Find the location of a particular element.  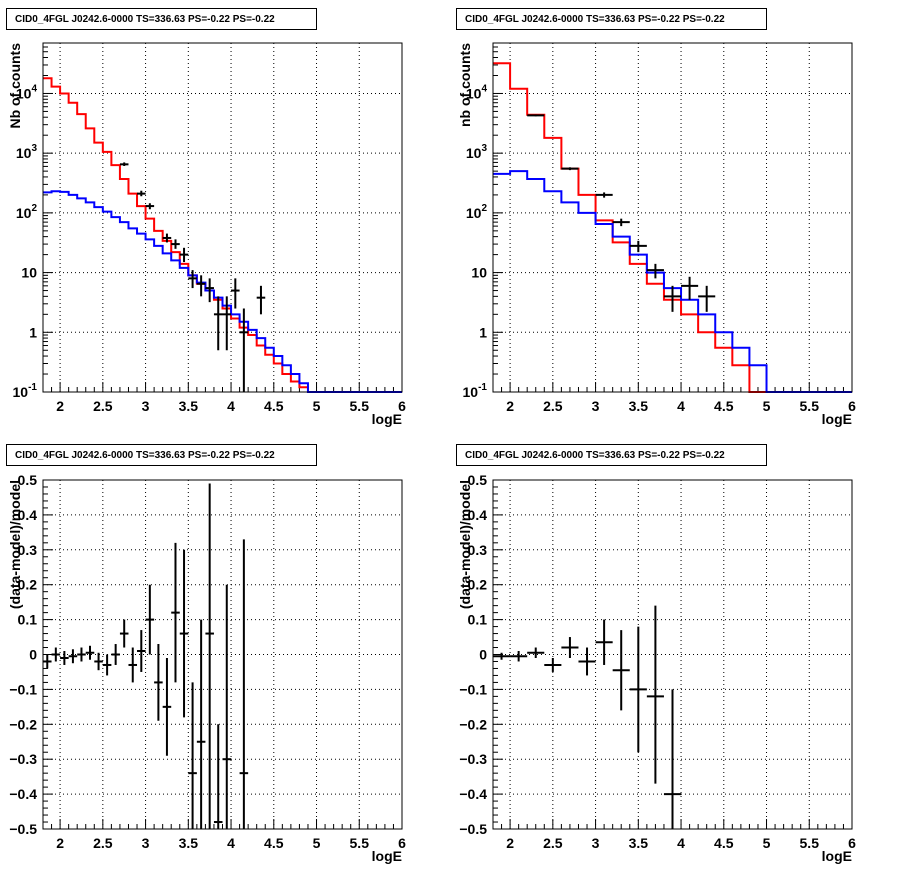

y-tick-label-1: 1 is located at coordinates (483, 332).